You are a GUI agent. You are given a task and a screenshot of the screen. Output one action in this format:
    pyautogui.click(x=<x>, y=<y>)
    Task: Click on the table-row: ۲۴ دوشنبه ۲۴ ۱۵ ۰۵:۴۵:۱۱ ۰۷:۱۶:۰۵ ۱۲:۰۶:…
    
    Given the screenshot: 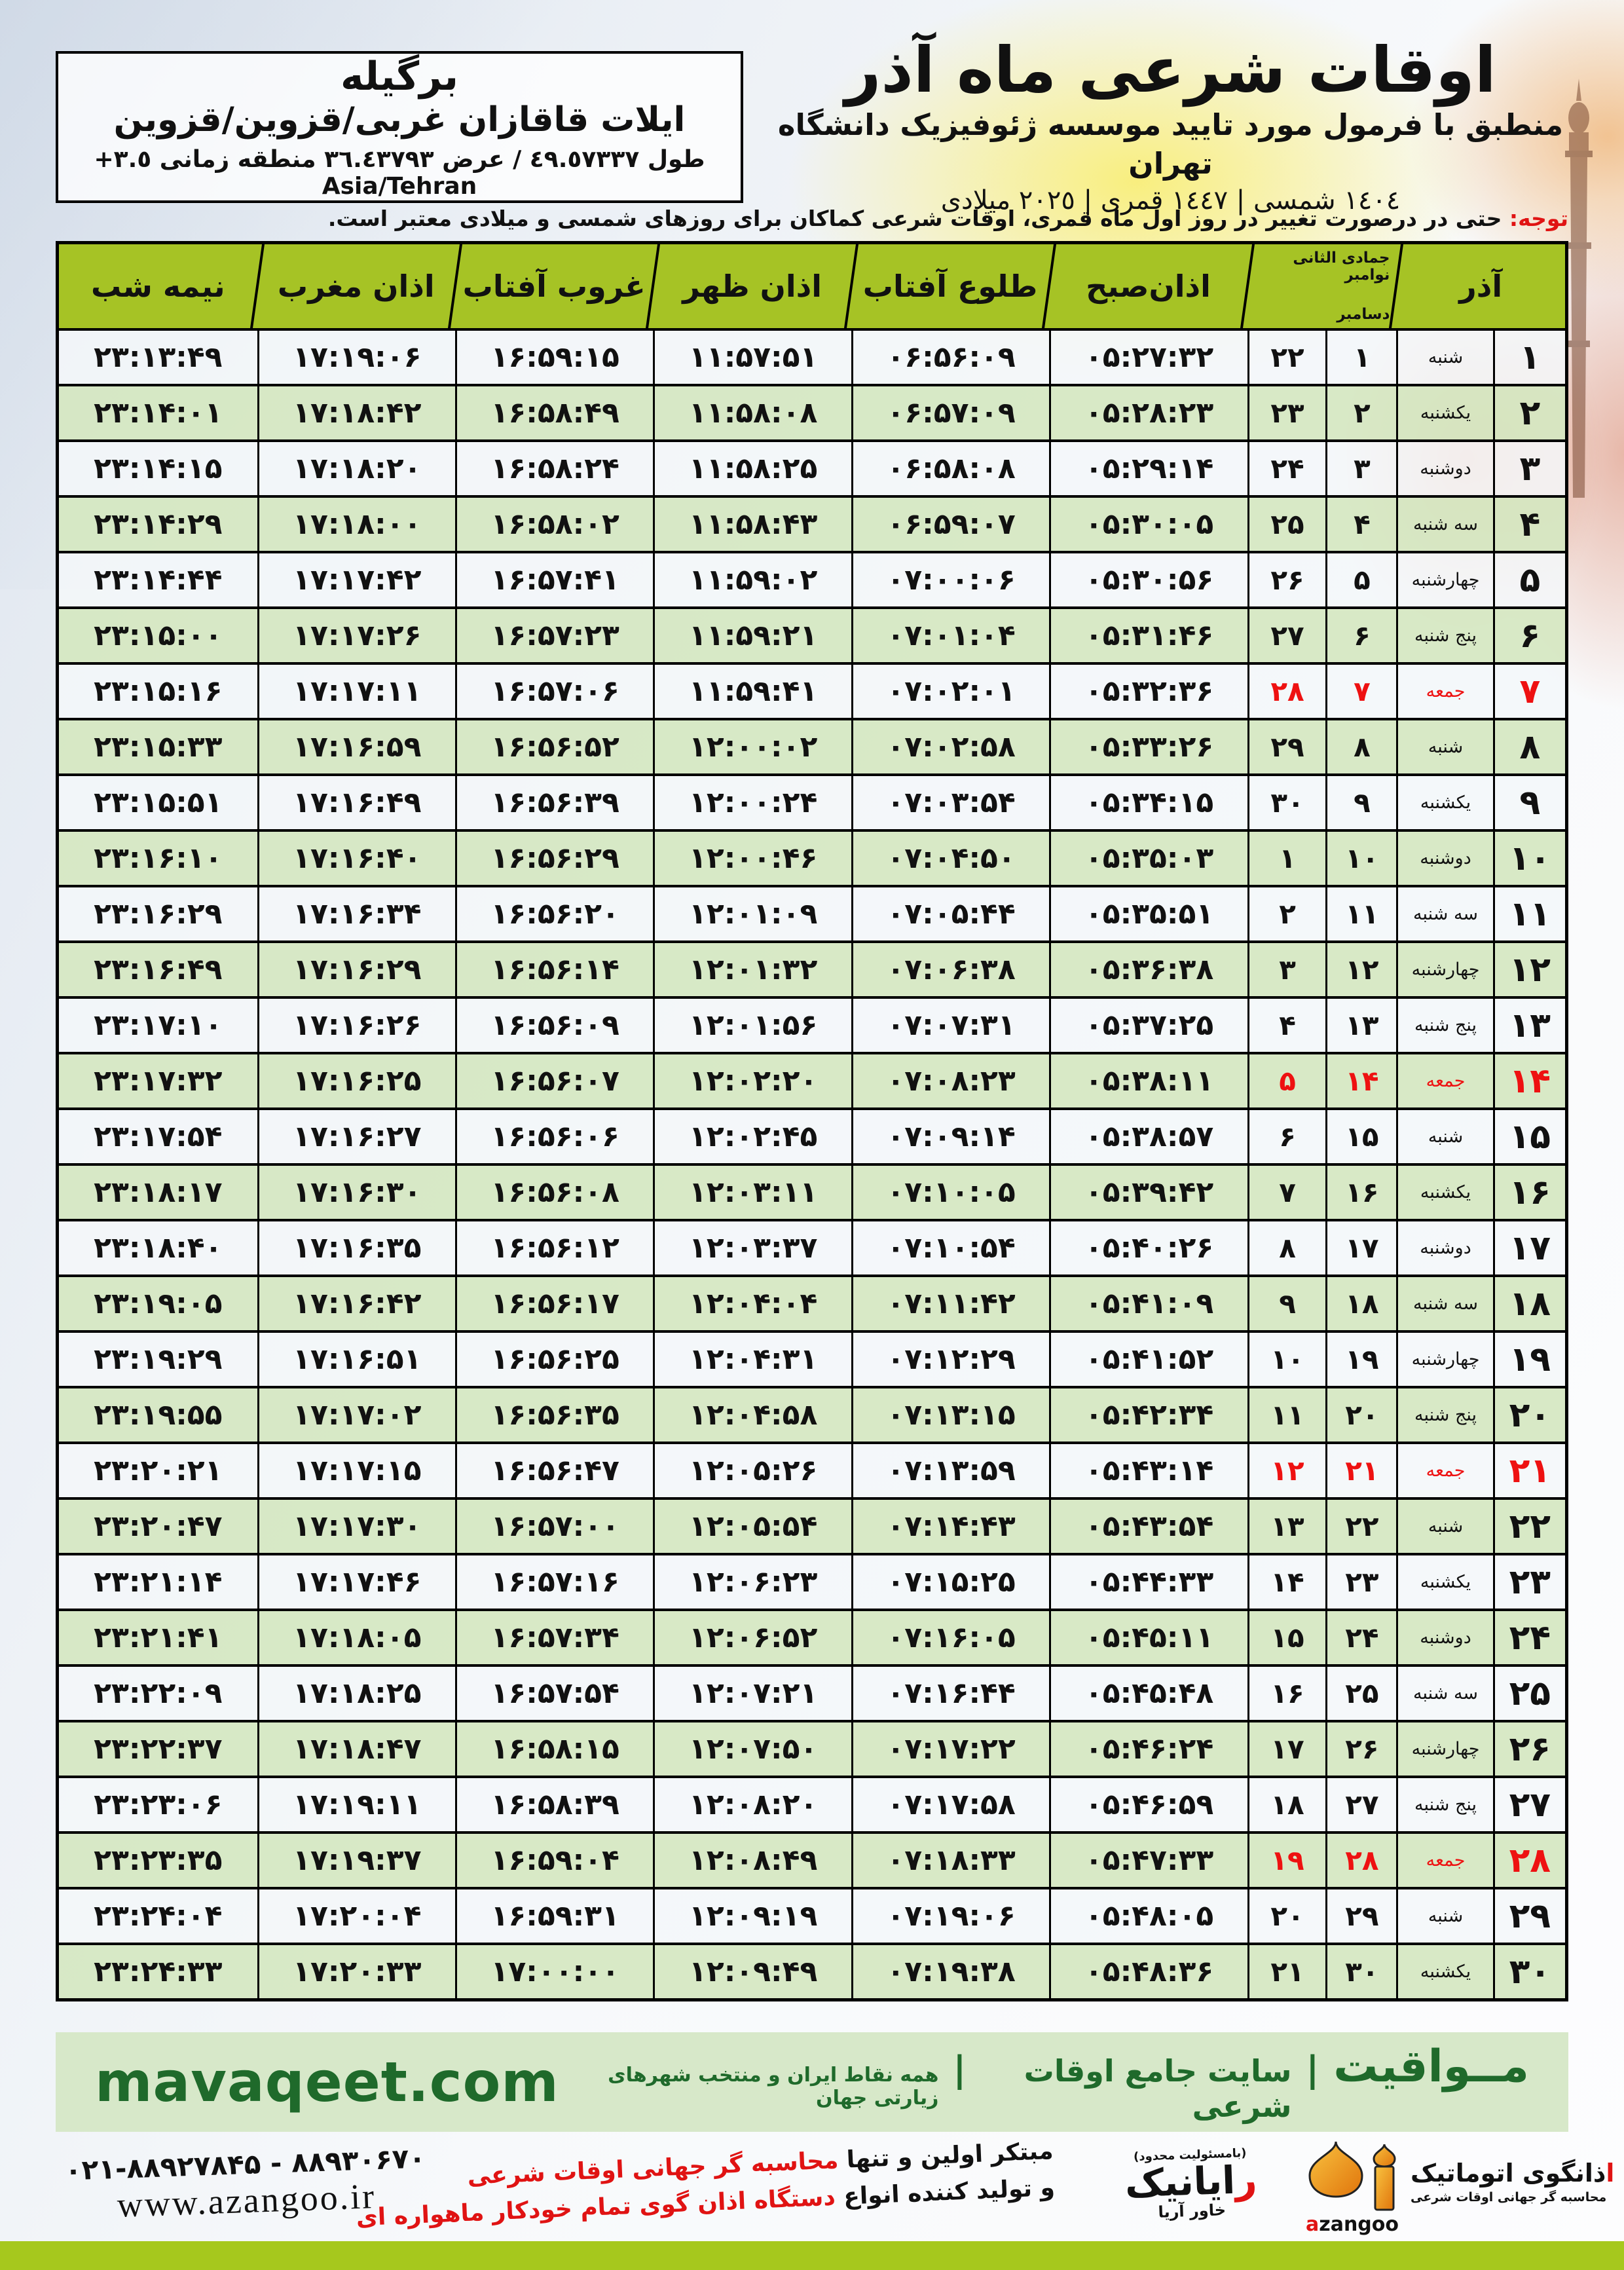 What is the action you would take?
    pyautogui.click(x=812, y=1636)
    